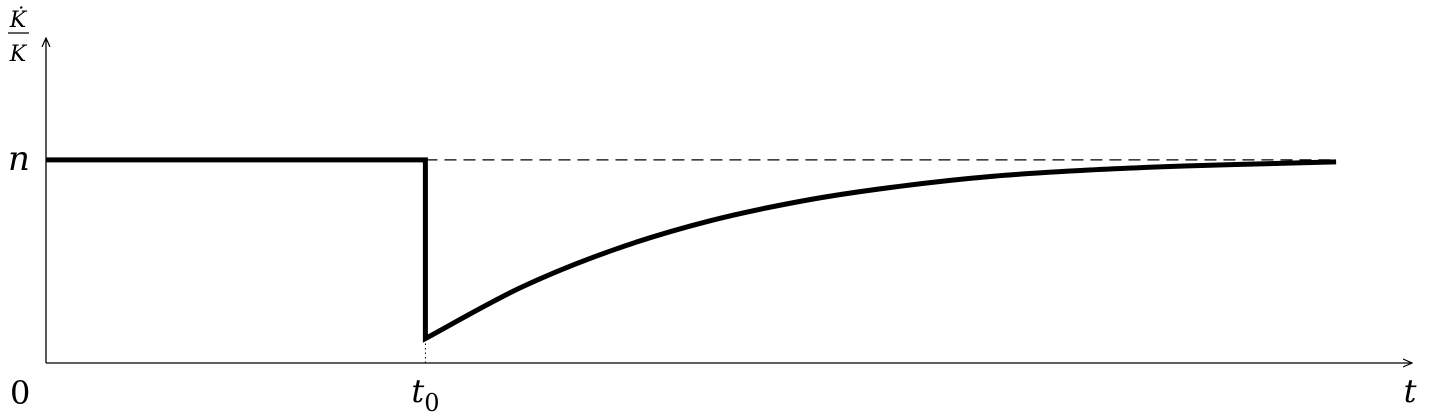 The image size is (1436, 417). Describe the element at coordinates (417, 391) in the screenshot. I see `x-tick-label-t0-base: t` at that location.